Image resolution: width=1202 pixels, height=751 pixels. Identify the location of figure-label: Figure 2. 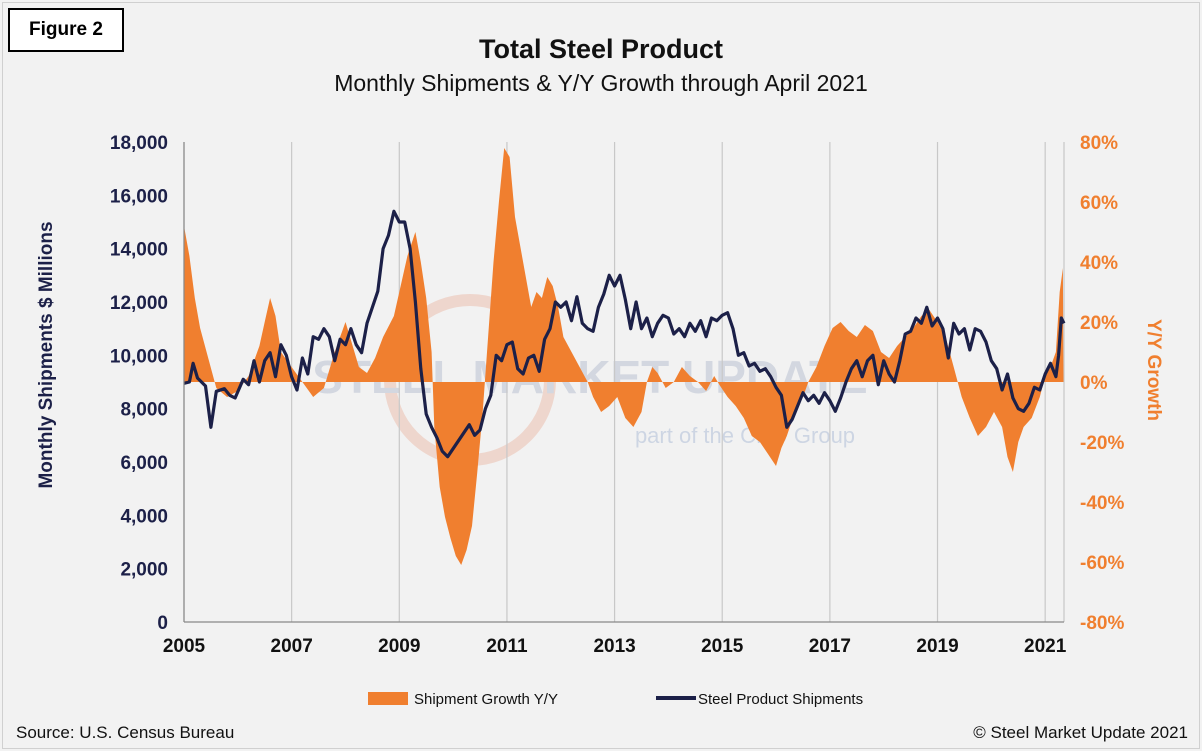
(66, 30).